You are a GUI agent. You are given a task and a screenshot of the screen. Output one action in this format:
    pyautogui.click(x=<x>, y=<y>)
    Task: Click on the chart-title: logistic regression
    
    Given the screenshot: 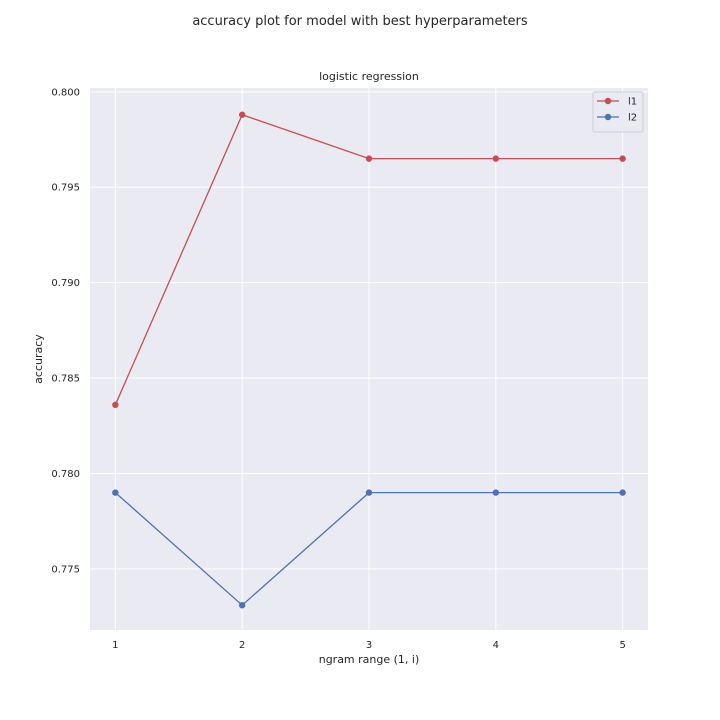 What is the action you would take?
    pyautogui.click(x=369, y=76)
    